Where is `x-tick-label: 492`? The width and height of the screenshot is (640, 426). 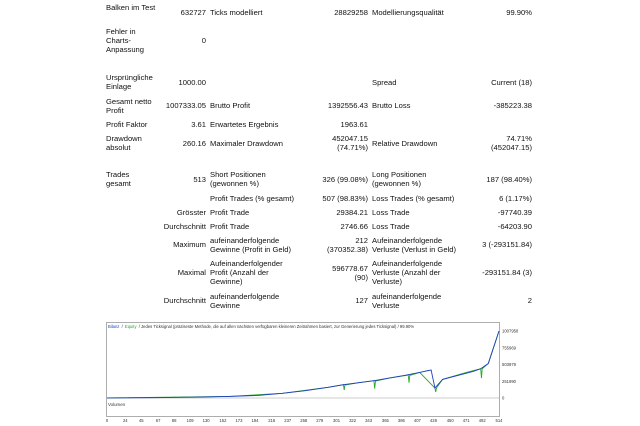
x-tick-label: 492 is located at coordinates (483, 420).